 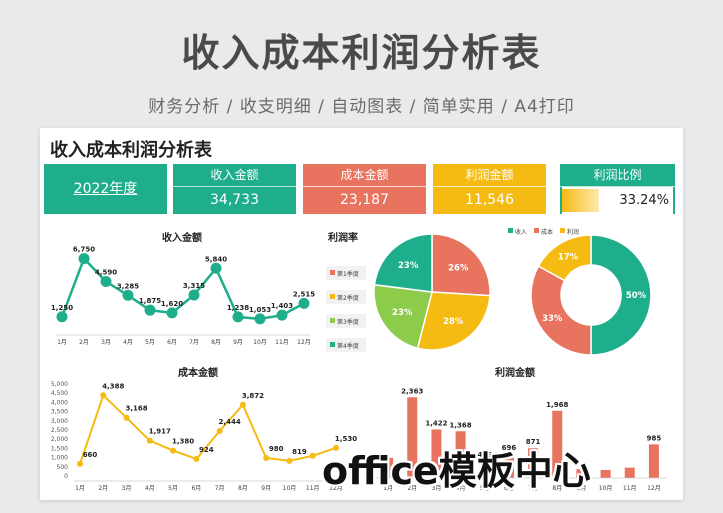 What do you see at coordinates (131, 150) in the screenshot?
I see `sheet-title: 收入成本利润分析表` at bounding box center [131, 150].